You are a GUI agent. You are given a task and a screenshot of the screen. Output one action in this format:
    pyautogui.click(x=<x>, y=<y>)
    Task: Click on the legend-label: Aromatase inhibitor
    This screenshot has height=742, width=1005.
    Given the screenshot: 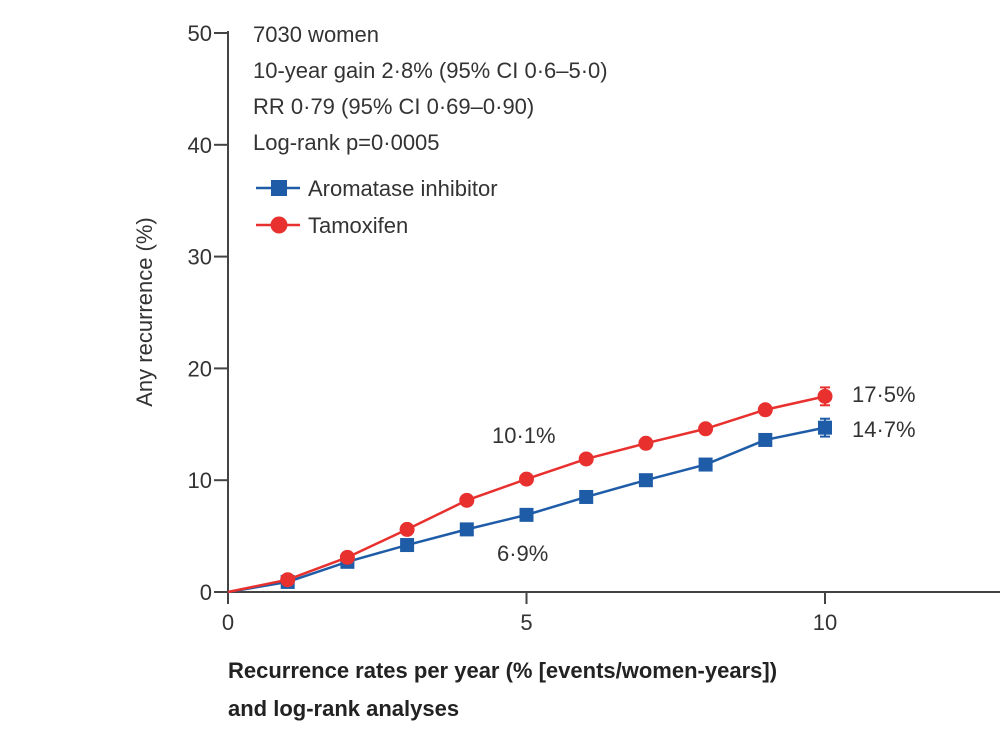 What is the action you would take?
    pyautogui.click(x=403, y=188)
    